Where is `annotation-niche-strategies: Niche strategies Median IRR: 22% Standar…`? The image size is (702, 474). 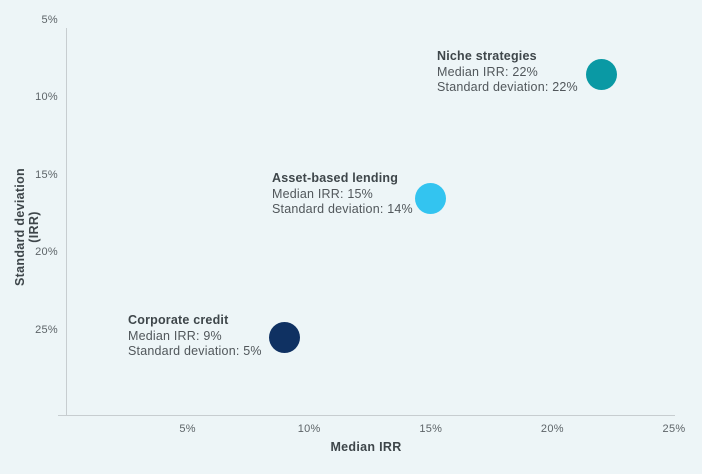
annotation-niche-strategies: Niche strategies Median IRR: 22% Standar… is located at coordinates (507, 72).